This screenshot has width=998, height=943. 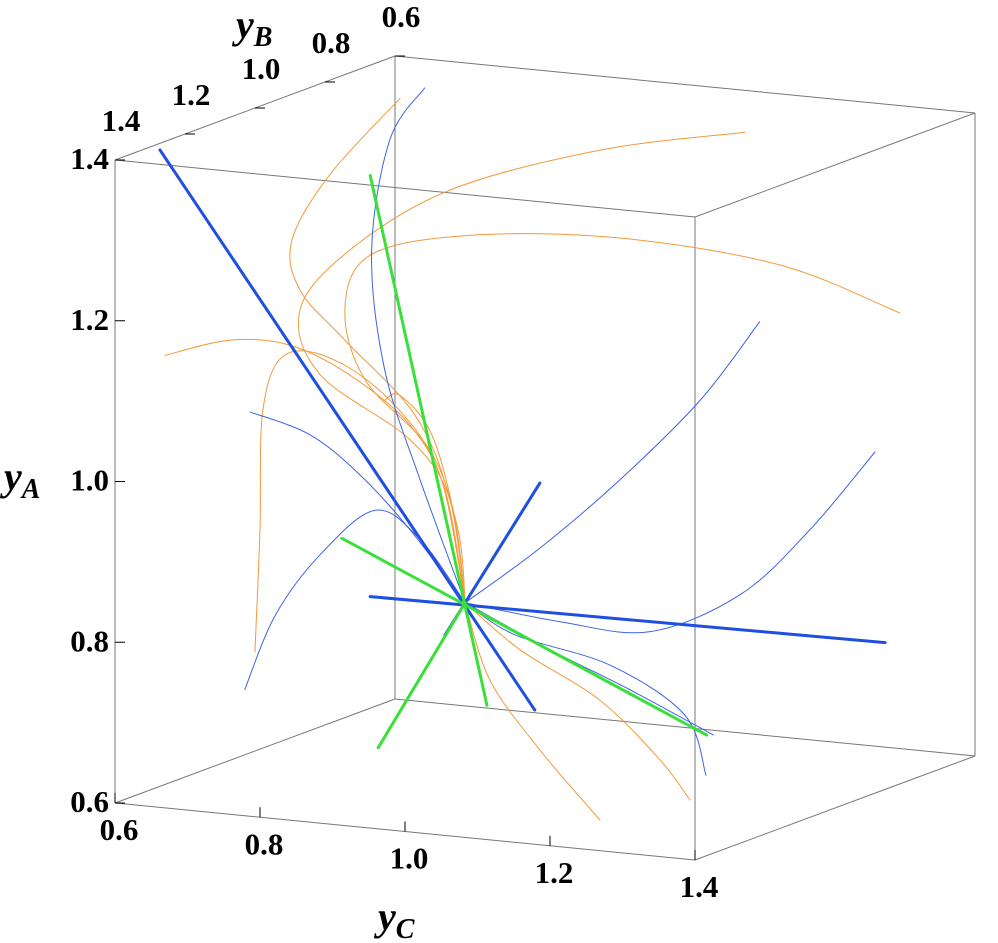 I want to click on x-tick-label: 1.4, so click(x=699, y=886).